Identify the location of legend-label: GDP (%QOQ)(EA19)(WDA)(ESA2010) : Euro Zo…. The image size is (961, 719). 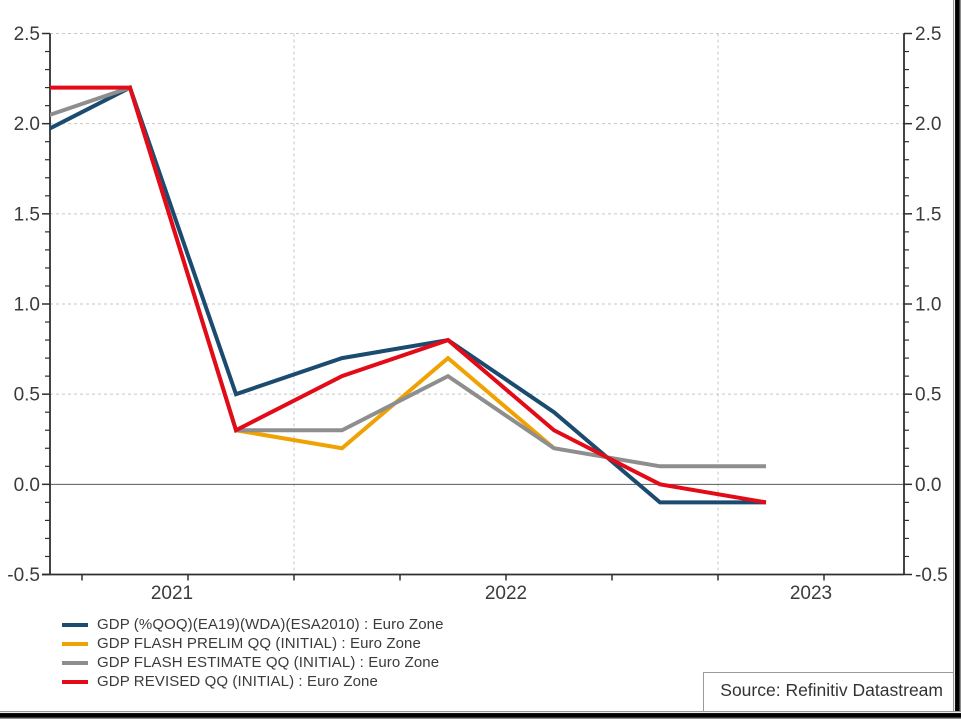
(270, 624).